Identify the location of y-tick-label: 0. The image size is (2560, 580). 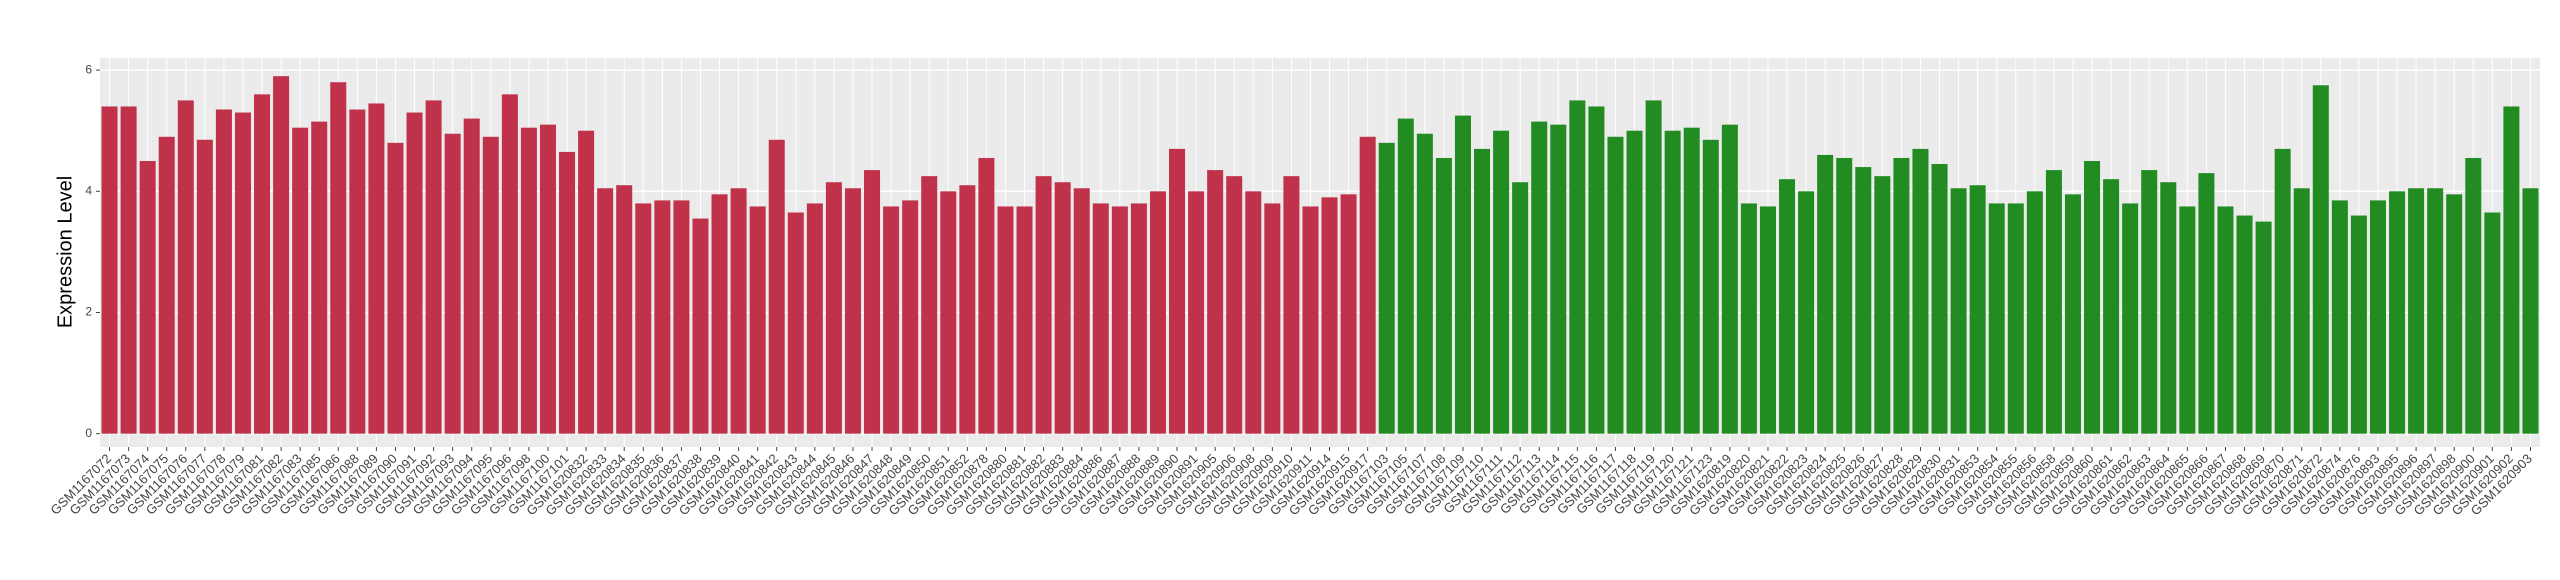
(88, 433).